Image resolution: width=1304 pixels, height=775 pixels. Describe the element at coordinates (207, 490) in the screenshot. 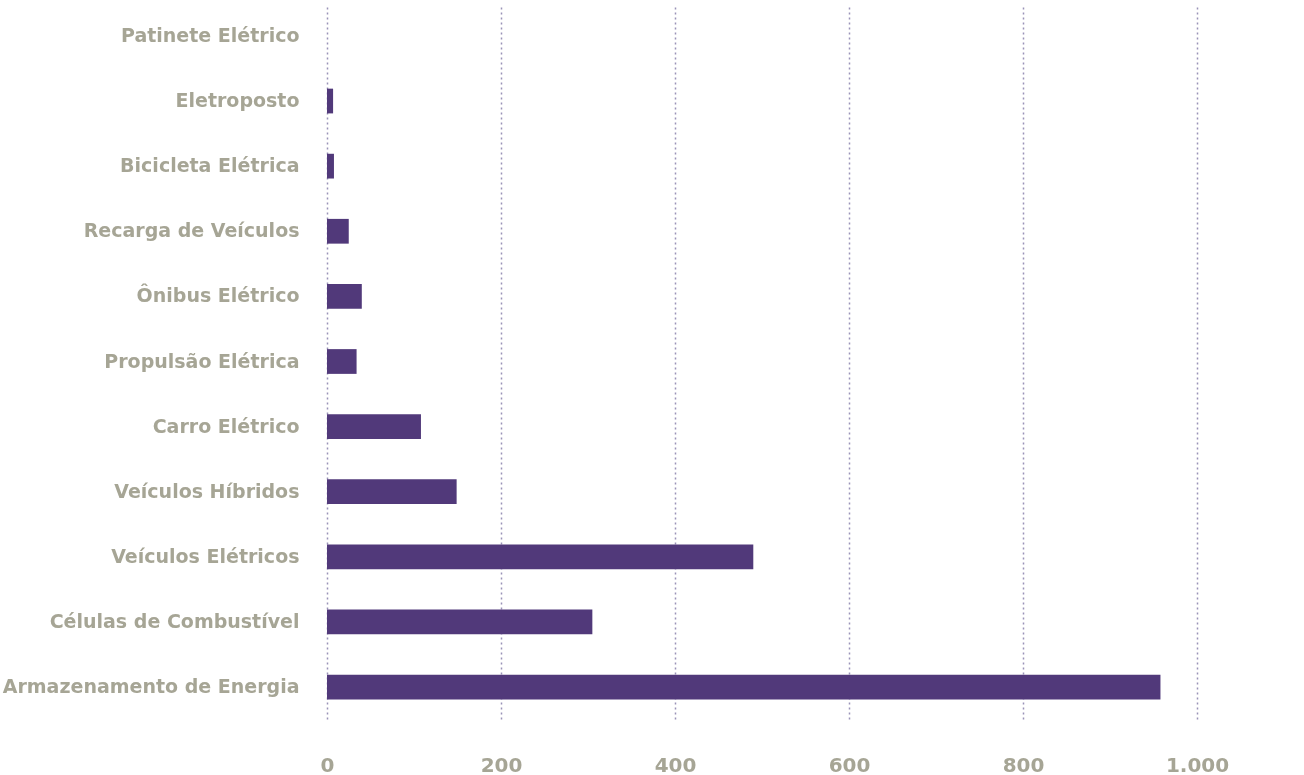

I see `y-tick-label: Veículos Híbridos` at that location.